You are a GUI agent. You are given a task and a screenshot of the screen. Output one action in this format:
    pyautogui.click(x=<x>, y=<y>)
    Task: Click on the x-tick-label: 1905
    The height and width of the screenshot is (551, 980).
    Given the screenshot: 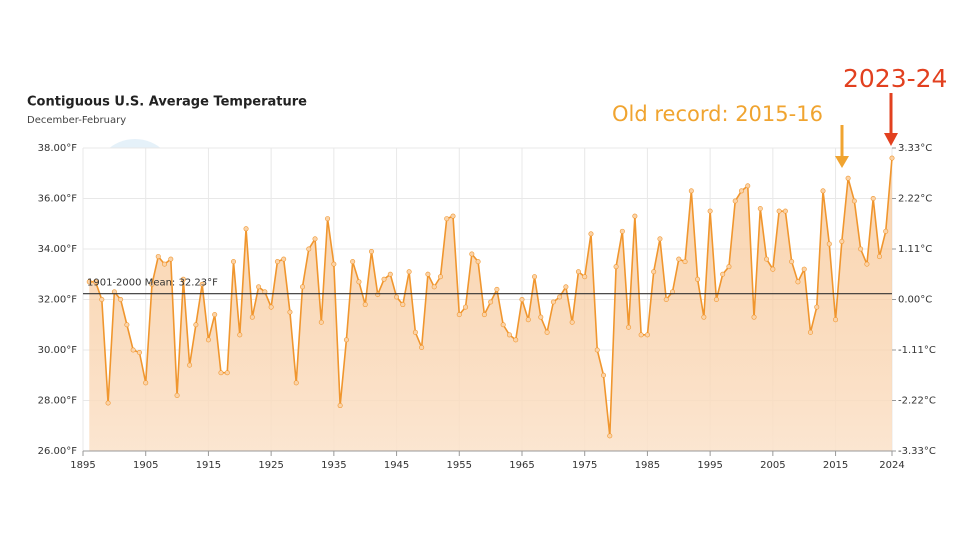 What is the action you would take?
    pyautogui.click(x=145, y=465)
    